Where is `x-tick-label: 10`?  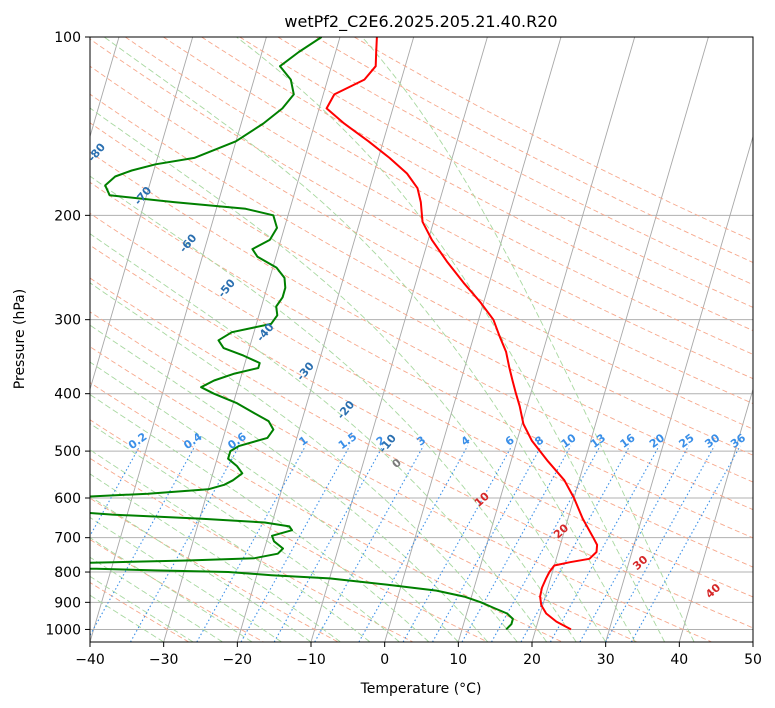 x-tick-label: 10 is located at coordinates (458, 660).